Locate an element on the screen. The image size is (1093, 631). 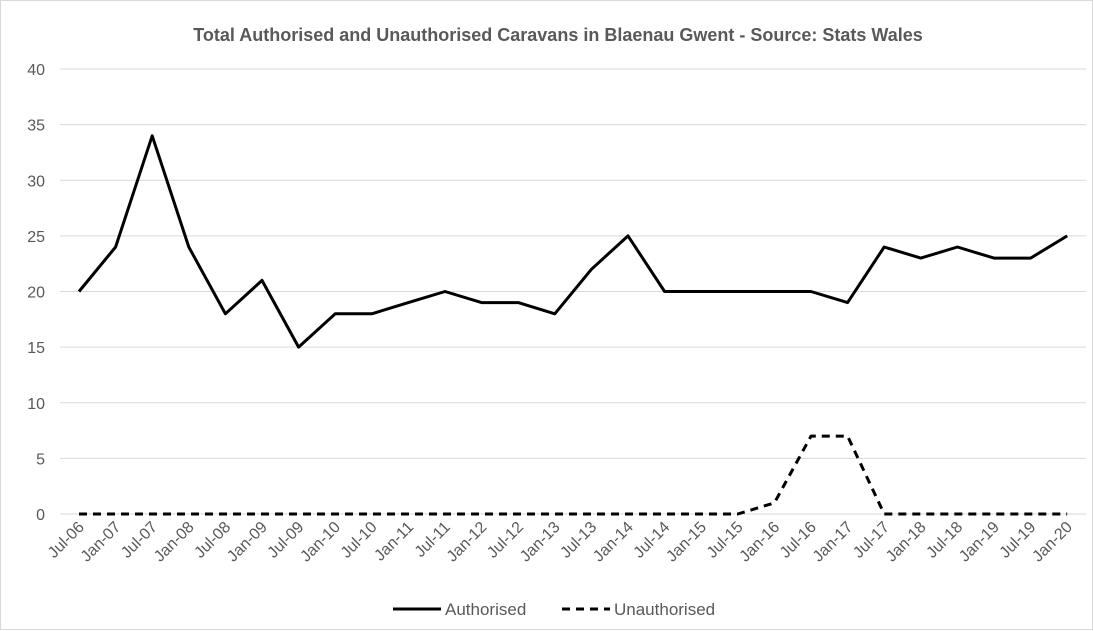
legend-label-authorised: Authorised is located at coordinates (485, 609).